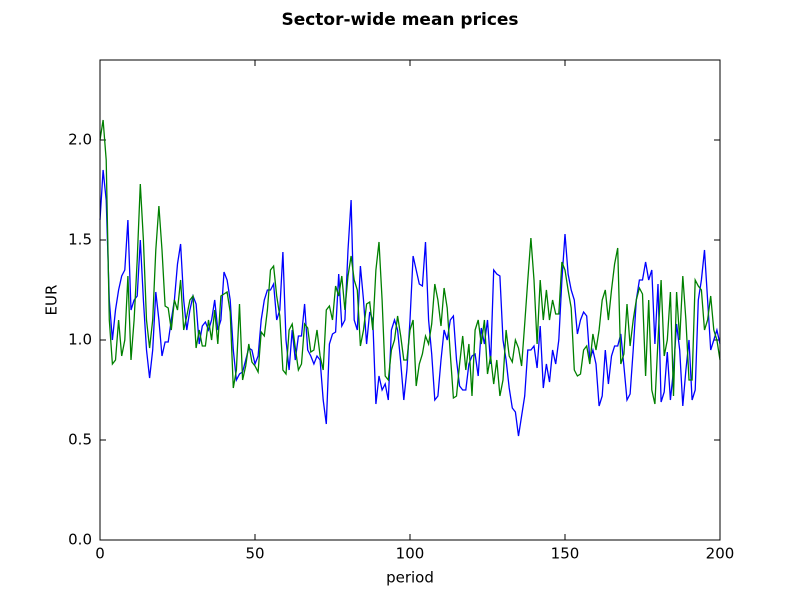 Image resolution: width=800 pixels, height=600 pixels. What do you see at coordinates (410, 578) in the screenshot?
I see `x-axis-label: period` at bounding box center [410, 578].